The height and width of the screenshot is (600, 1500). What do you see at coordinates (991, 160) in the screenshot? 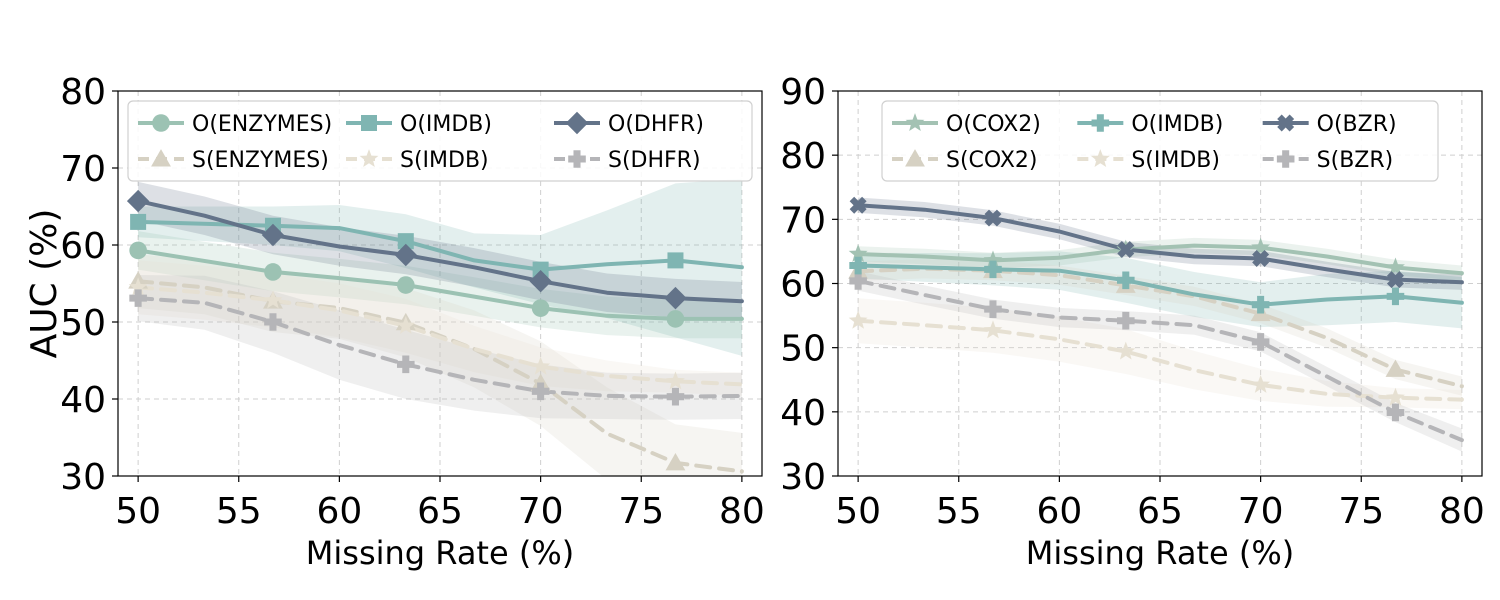
I see `legend-label: S(COX2)` at bounding box center [991, 160].